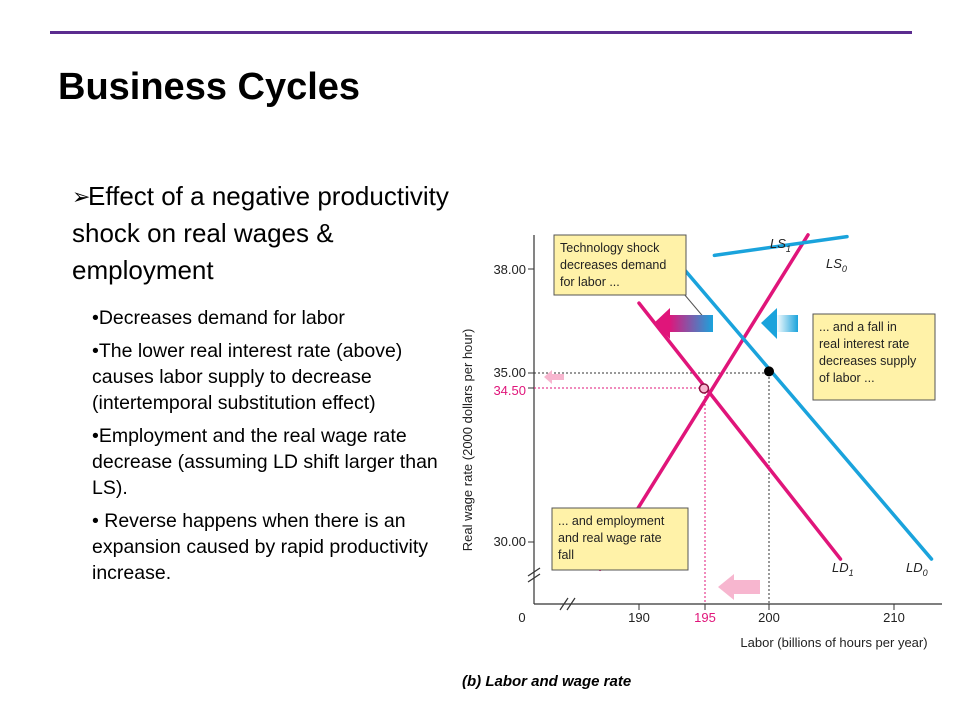  What do you see at coordinates (683, 323) in the screenshot?
I see `demand-shift-arrow` at bounding box center [683, 323].